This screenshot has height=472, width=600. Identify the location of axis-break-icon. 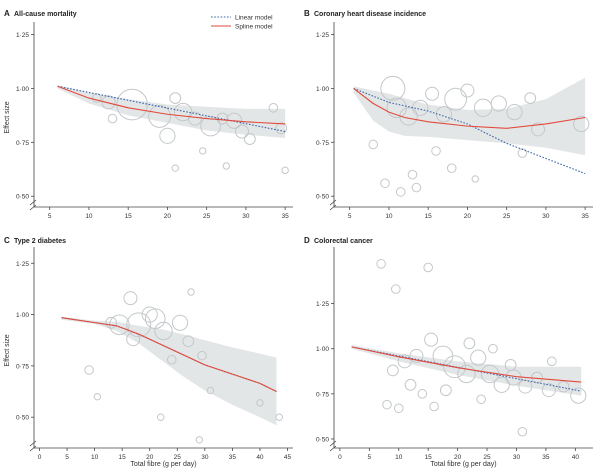
(33, 446).